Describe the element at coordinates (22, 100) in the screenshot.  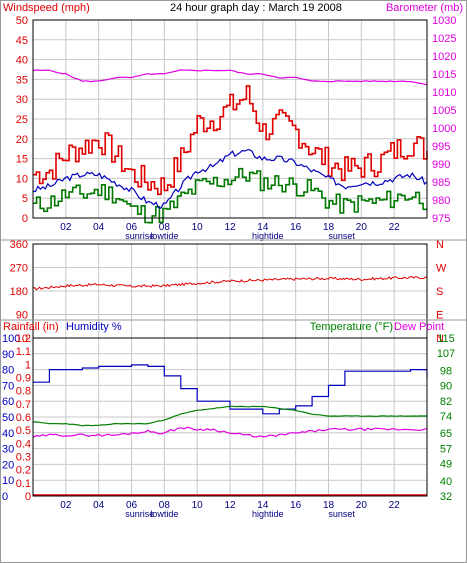
I see `windspeed-tick-label: 30` at that location.